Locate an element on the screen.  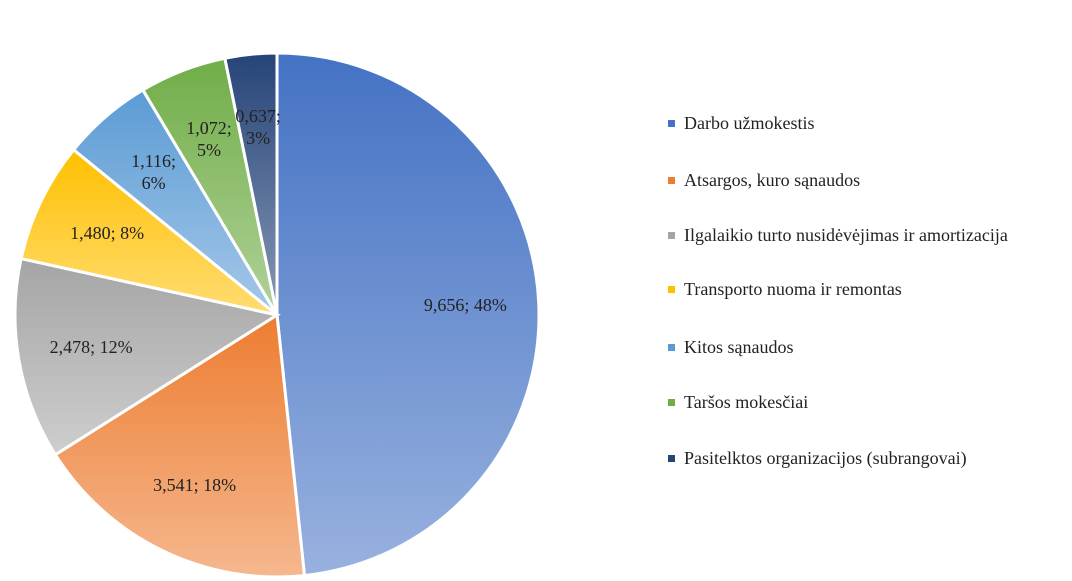
data-label: 1,480; 8% is located at coordinates (107, 232).